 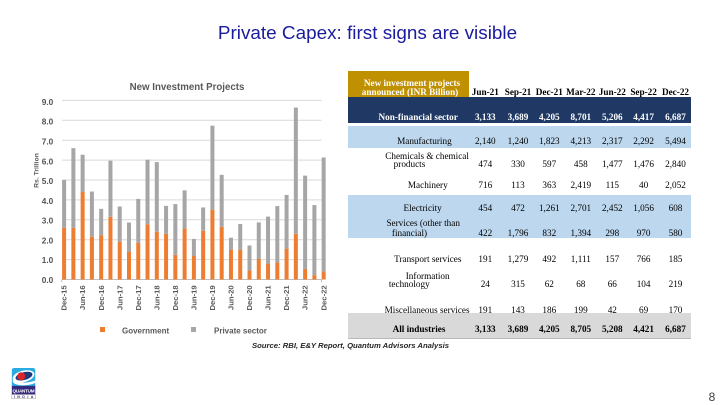 What do you see at coordinates (212, 297) in the screenshot?
I see `svg-text: Dec-19` at bounding box center [212, 297].